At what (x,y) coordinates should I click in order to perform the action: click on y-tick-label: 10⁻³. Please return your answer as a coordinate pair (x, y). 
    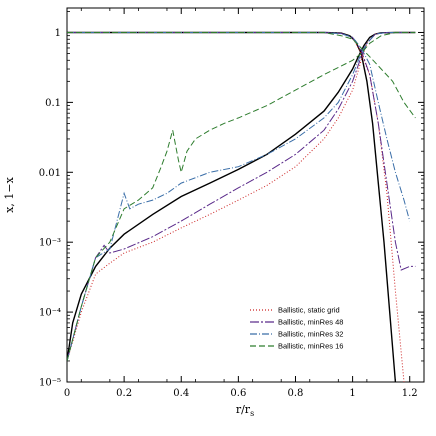
    Looking at the image, I should click on (50, 243).